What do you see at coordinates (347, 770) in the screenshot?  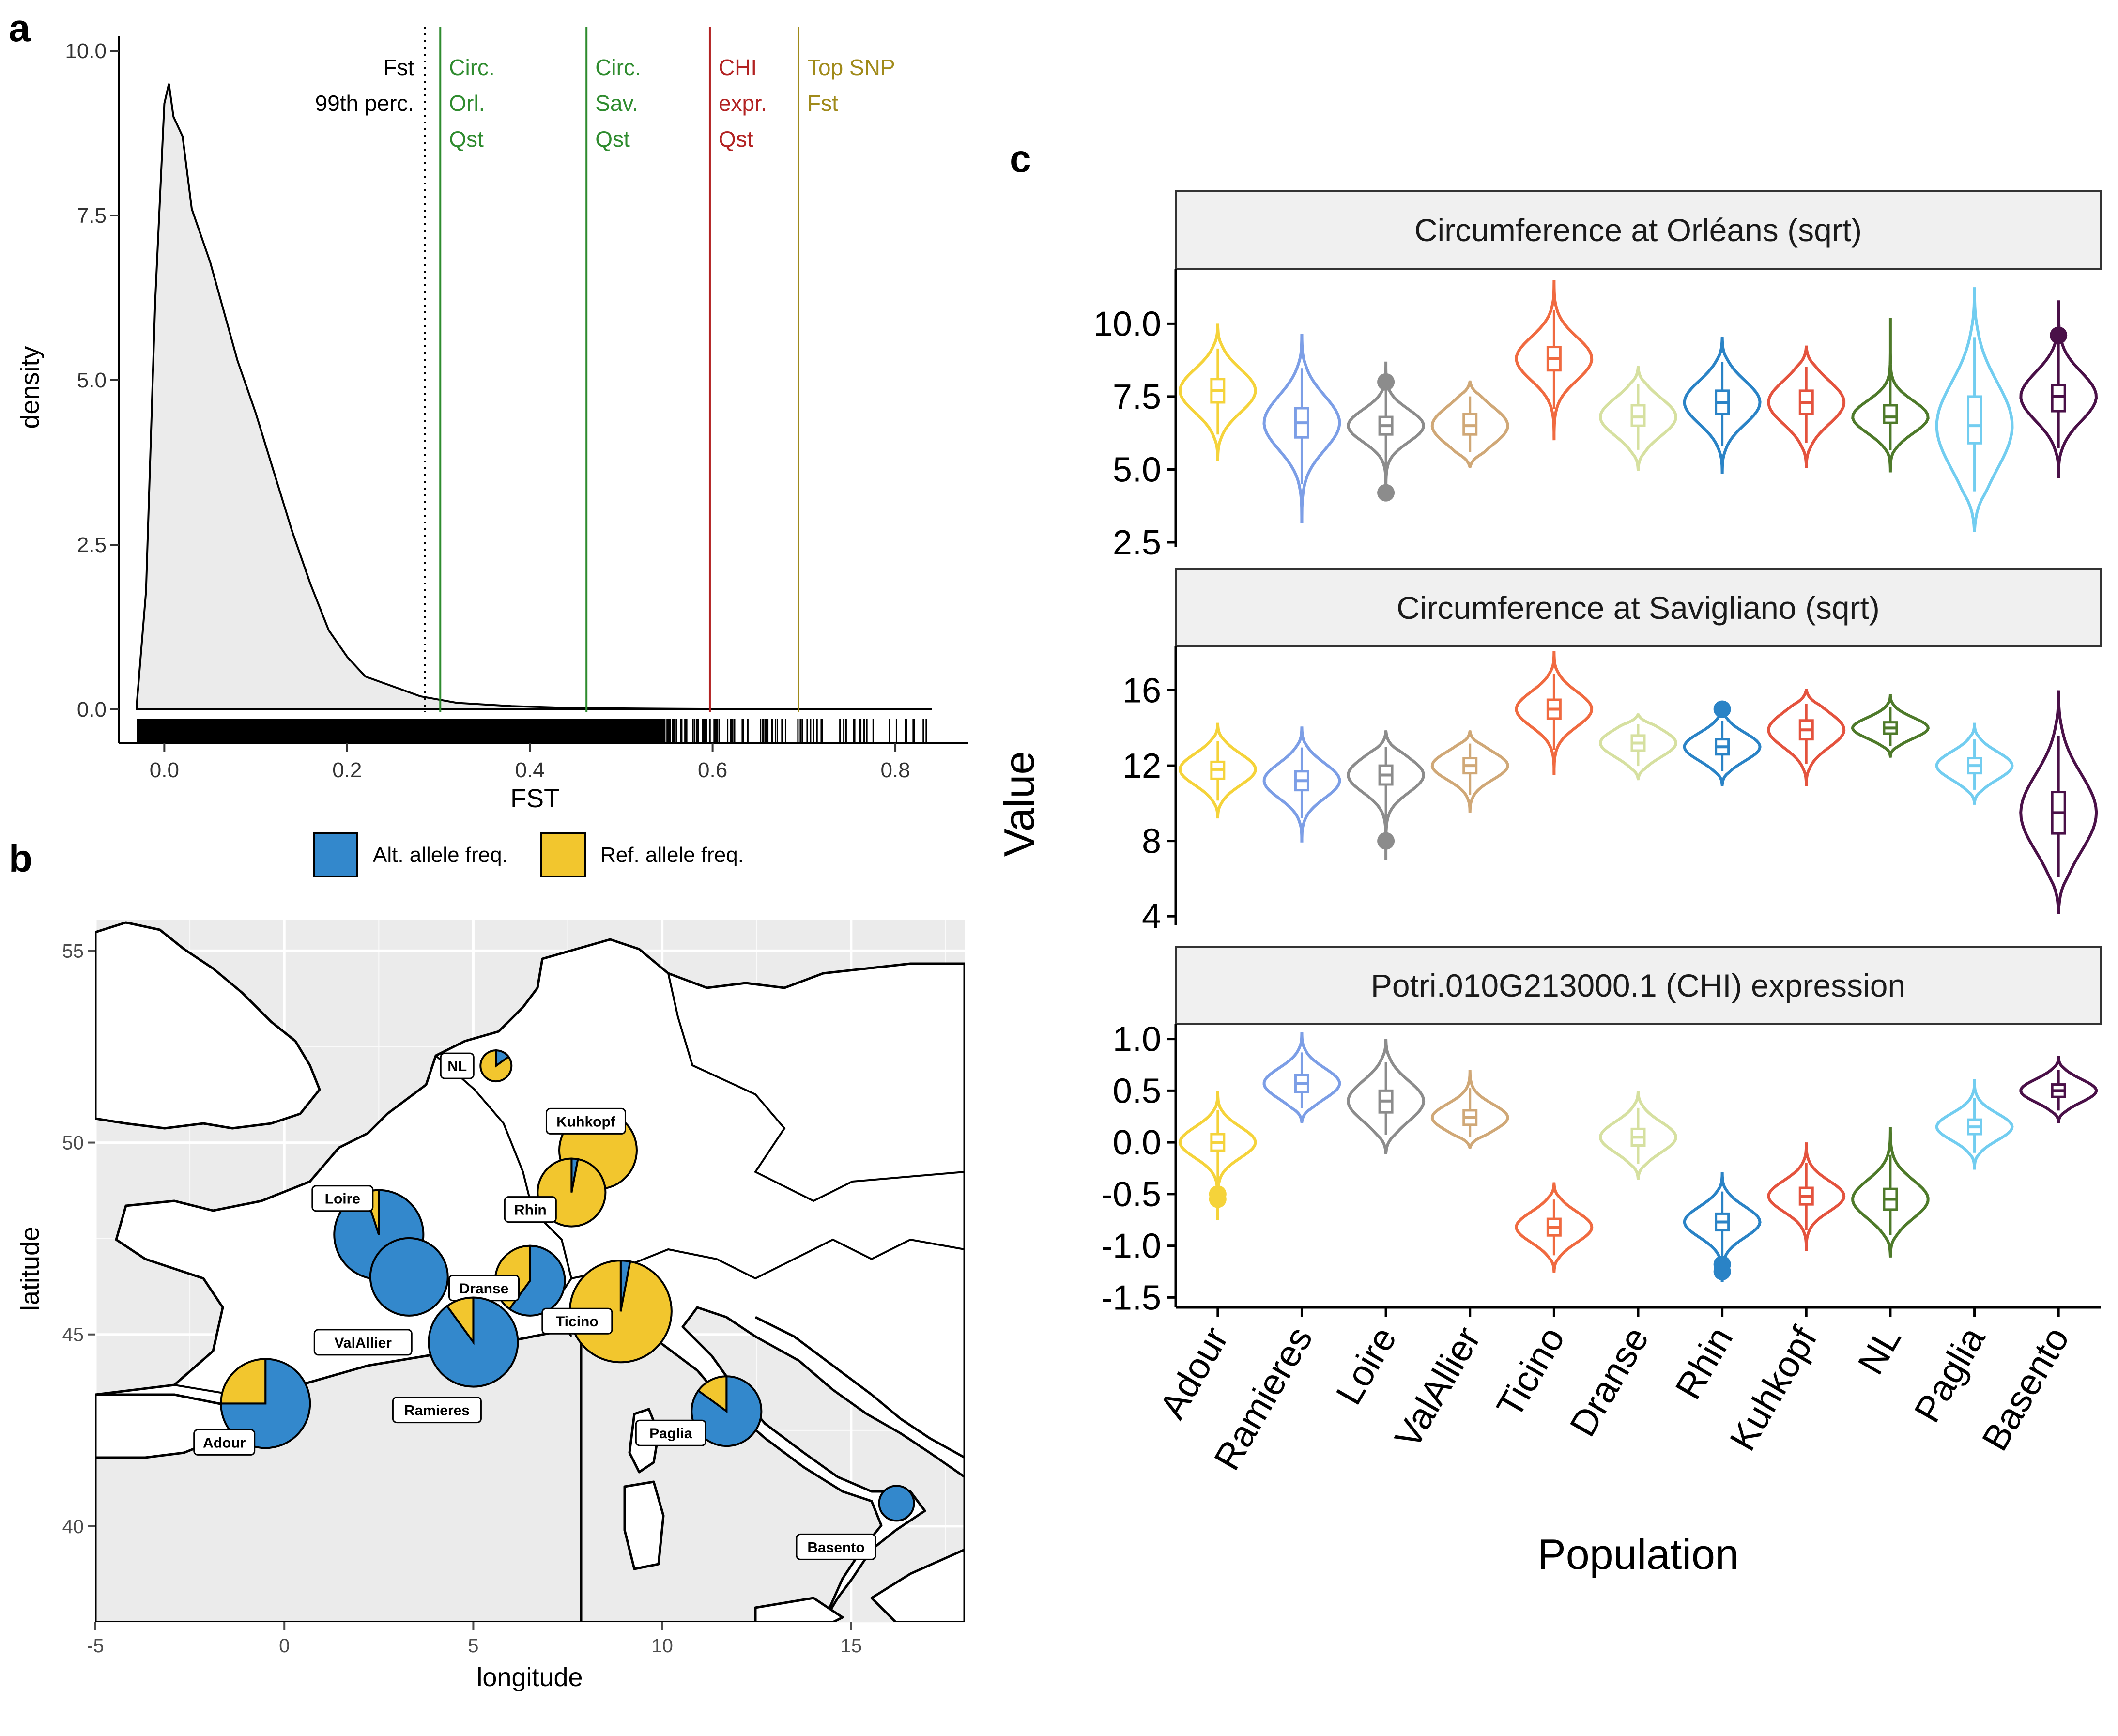 I see `fst-x-tick-label: 0.2` at bounding box center [347, 770].